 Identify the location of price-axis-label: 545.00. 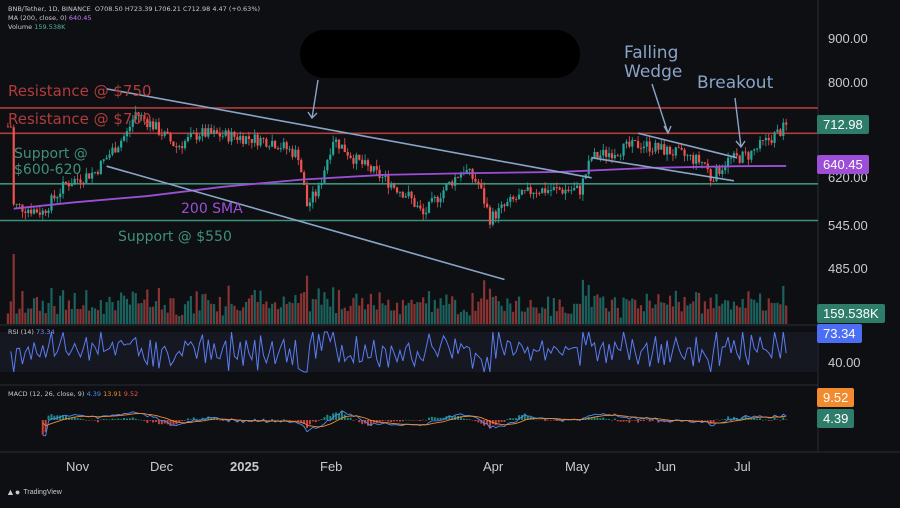
(848, 225).